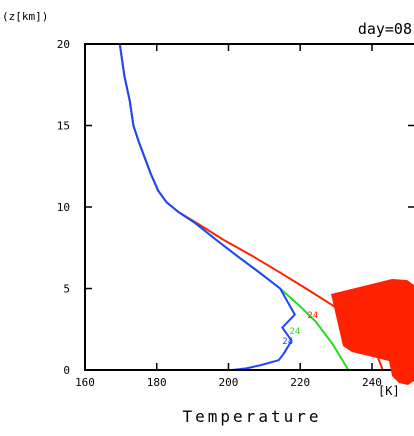 The height and width of the screenshot is (436, 414). What do you see at coordinates (229, 382) in the screenshot?
I see `x-tick-label-2: 200` at bounding box center [229, 382].